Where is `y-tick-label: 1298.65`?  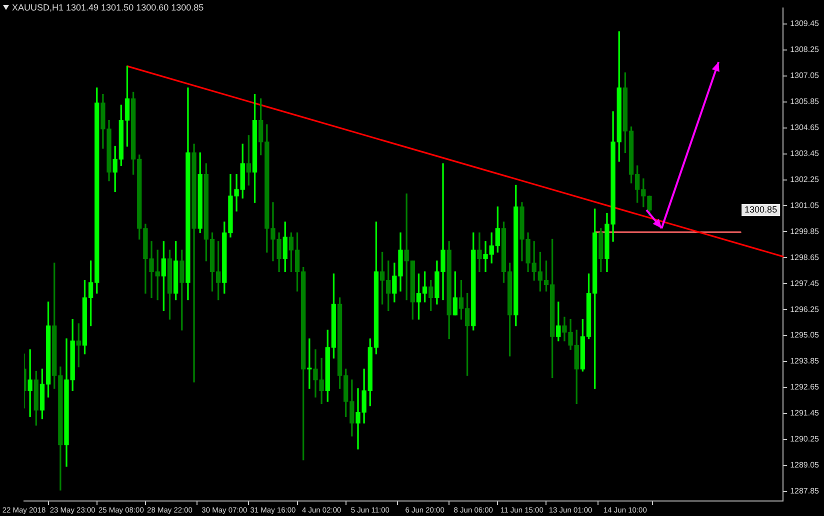 y-tick-label: 1298.65 is located at coordinates (805, 257).